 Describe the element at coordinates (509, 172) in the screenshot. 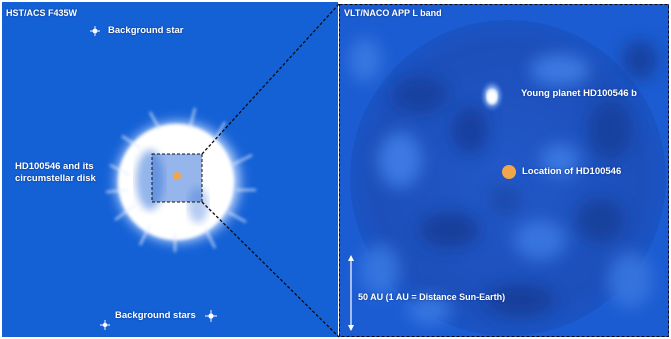

I see `star-location-marker` at that location.